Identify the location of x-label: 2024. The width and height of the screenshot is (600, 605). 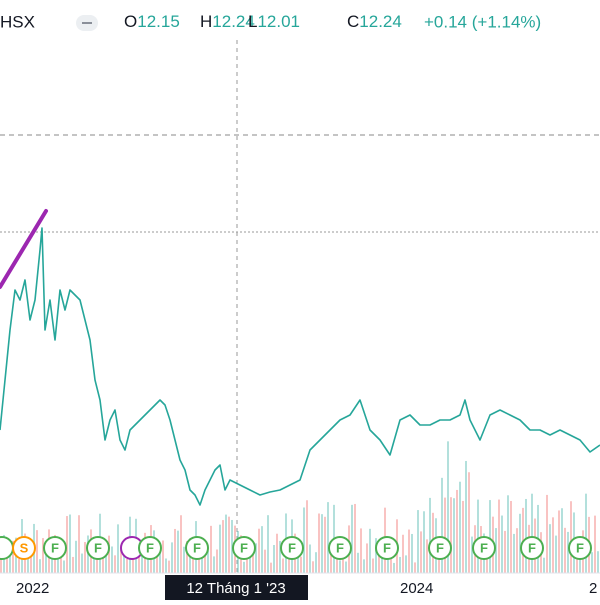
(416, 588).